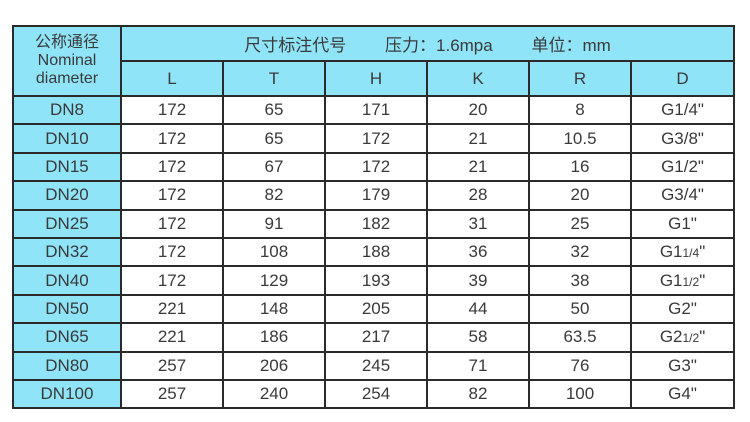 The height and width of the screenshot is (422, 750). I want to click on thread-frac: 1/2, so click(691, 338).